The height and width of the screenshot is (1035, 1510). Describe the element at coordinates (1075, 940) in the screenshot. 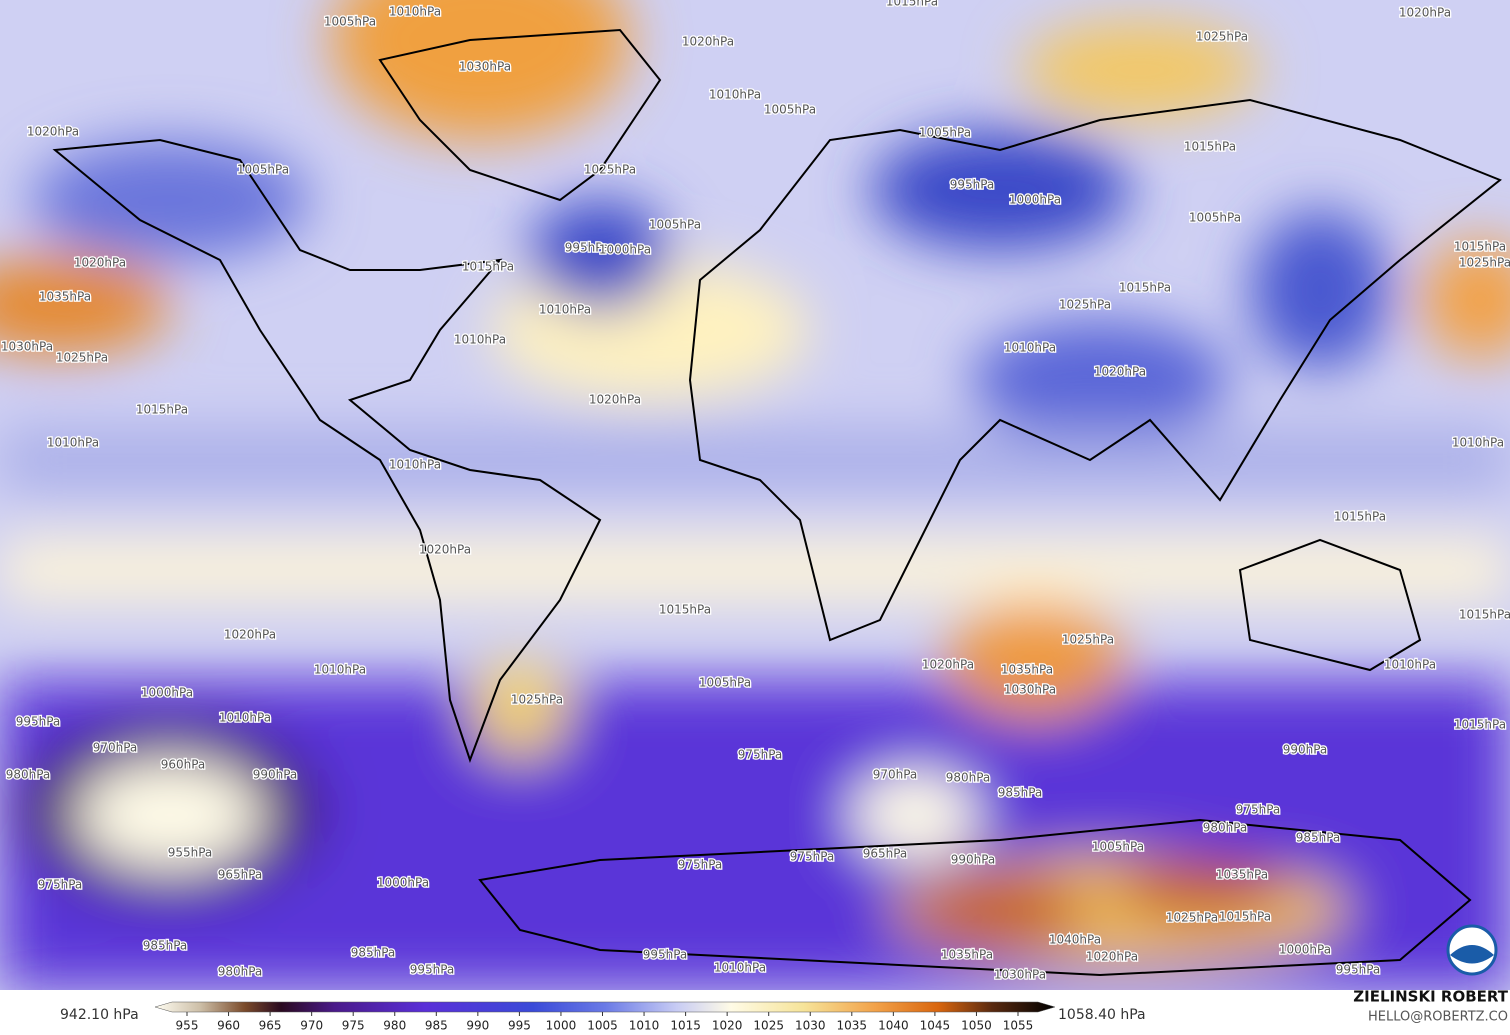

I see `contour-label: 1040hPa` at that location.